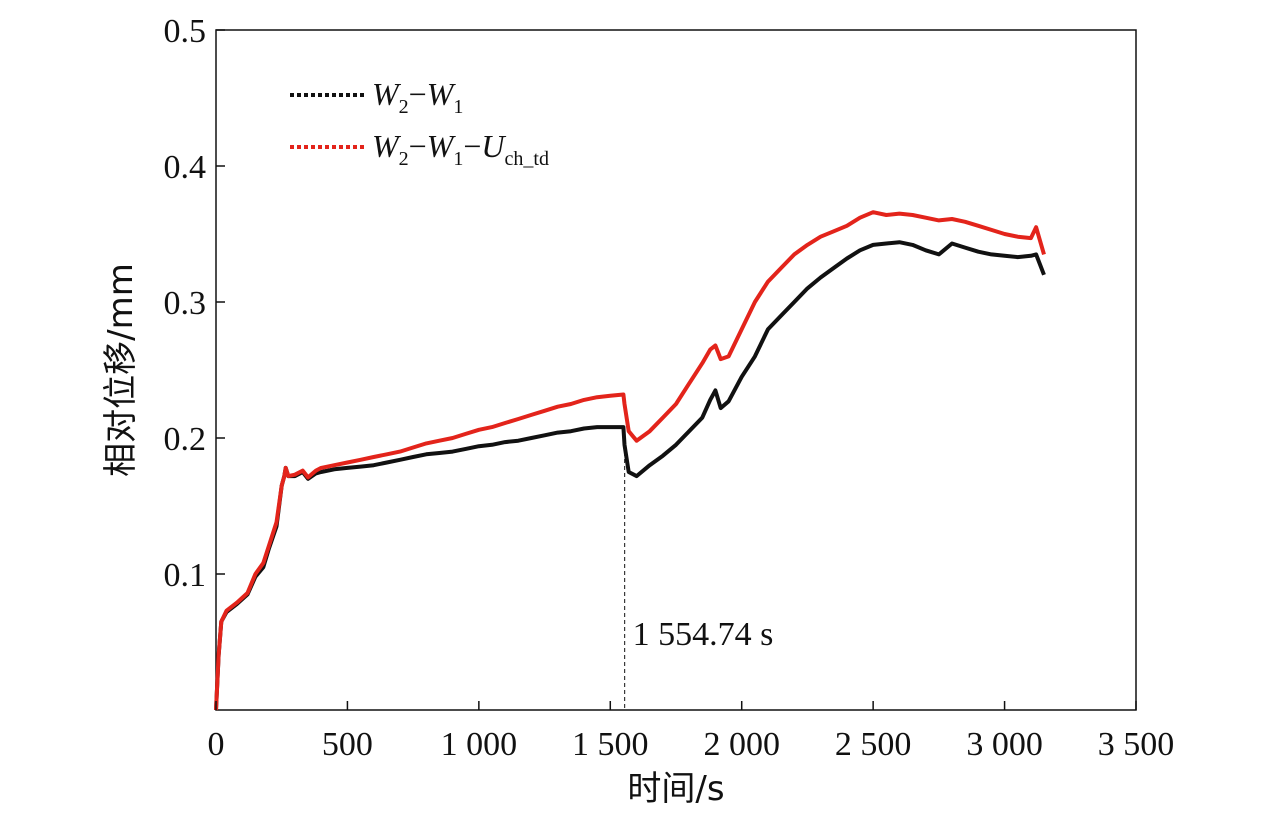 The width and height of the screenshot is (1276, 817). What do you see at coordinates (675, 789) in the screenshot?
I see `x-axis-label: 时间/s` at bounding box center [675, 789].